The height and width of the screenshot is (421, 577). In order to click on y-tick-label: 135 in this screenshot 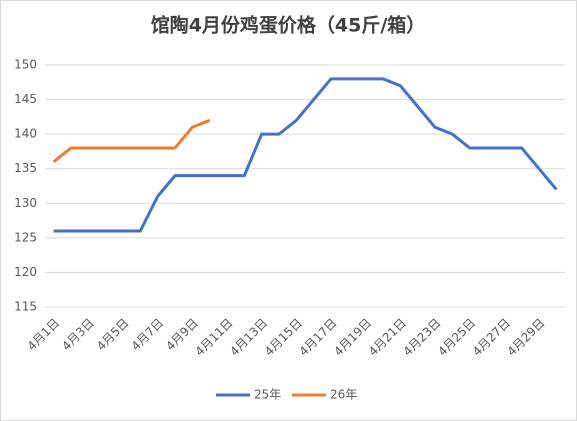, I will do `click(25, 168)`.